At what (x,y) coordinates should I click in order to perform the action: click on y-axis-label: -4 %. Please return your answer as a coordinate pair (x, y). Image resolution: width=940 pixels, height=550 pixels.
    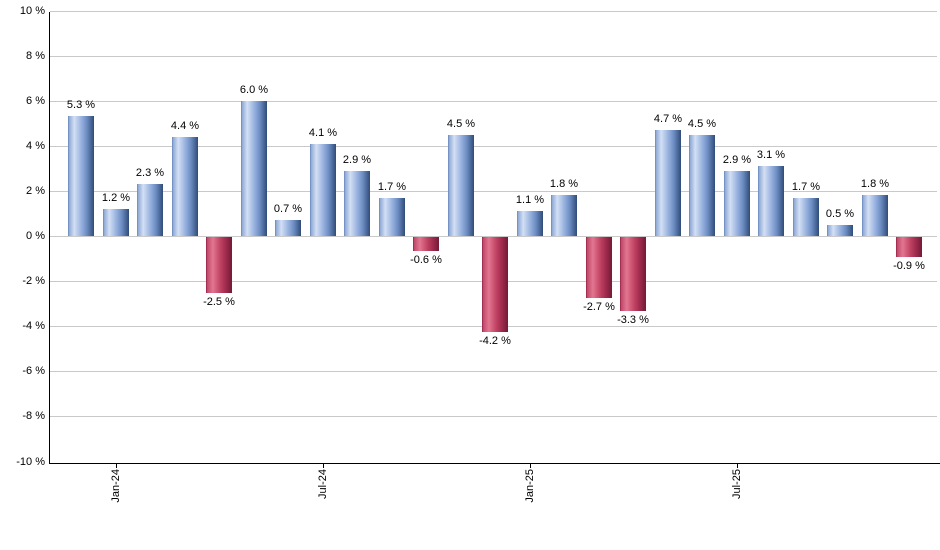
    Looking at the image, I should click on (33, 326).